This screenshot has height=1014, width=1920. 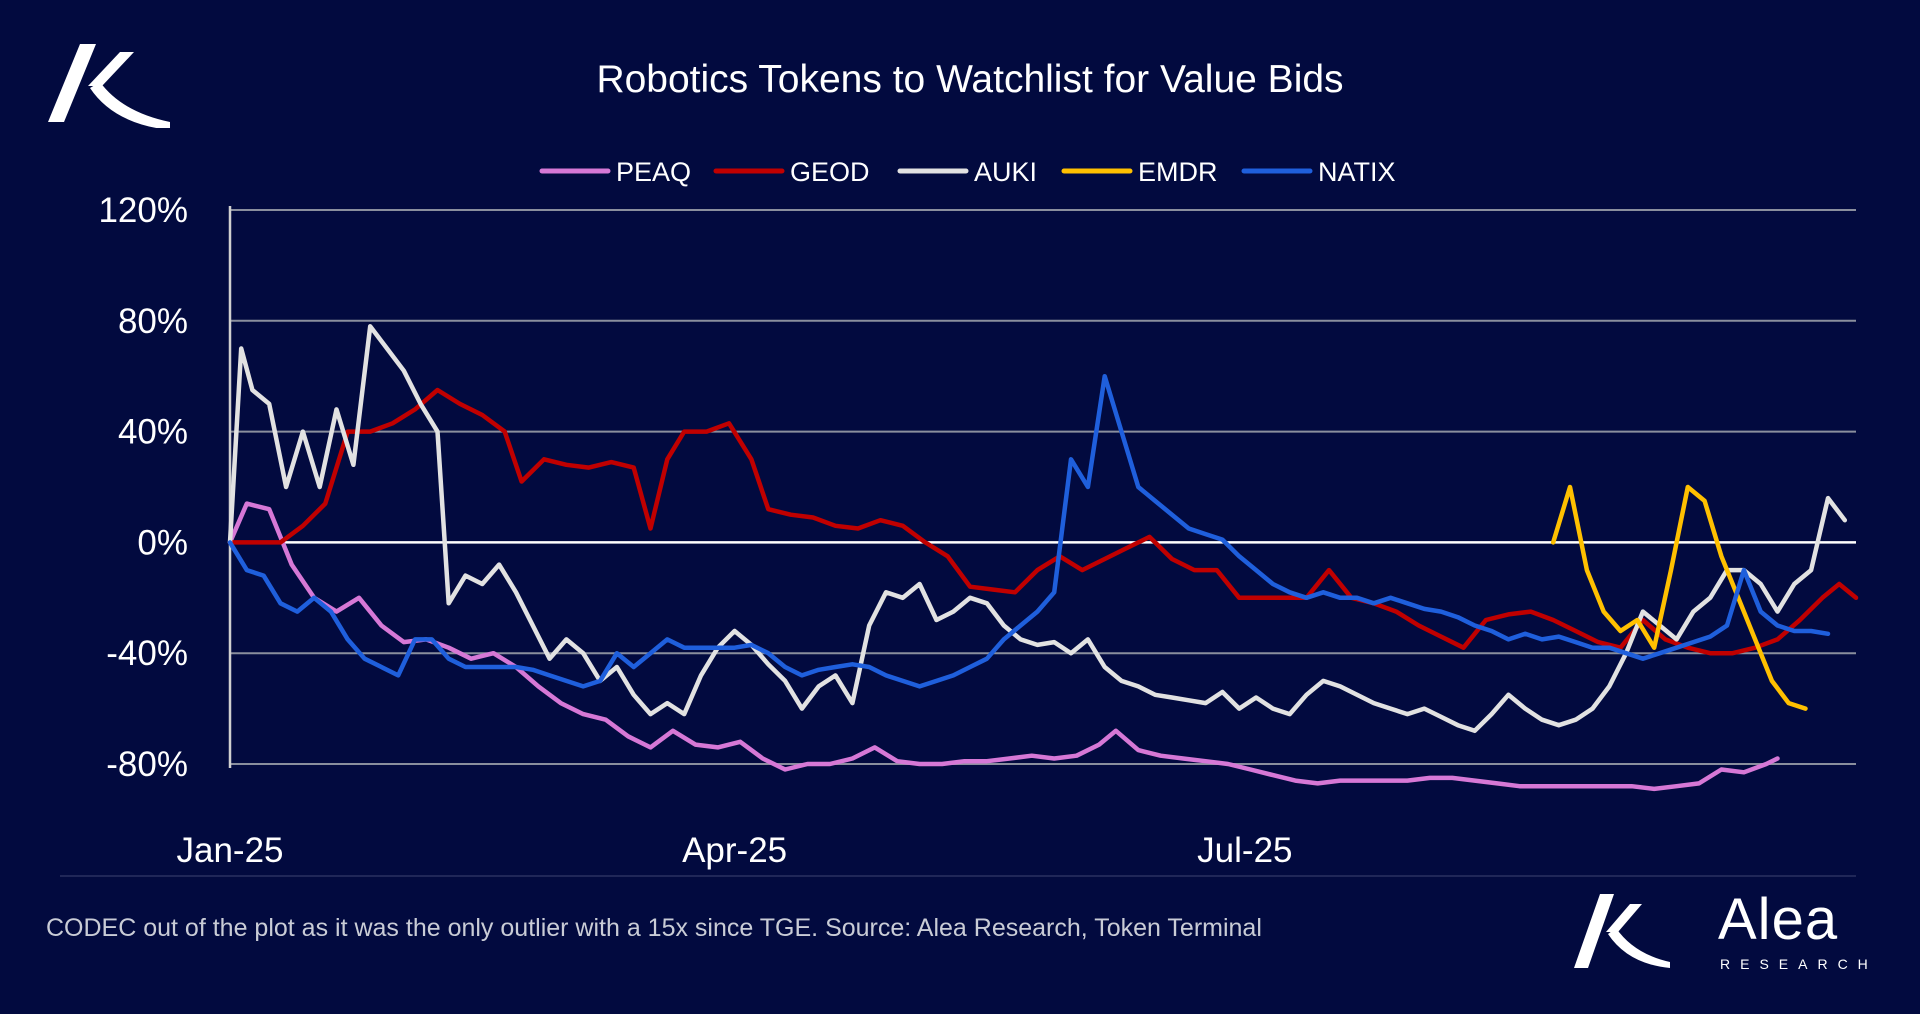 What do you see at coordinates (229, 850) in the screenshot?
I see `x-tick-label: Jan-25` at bounding box center [229, 850].